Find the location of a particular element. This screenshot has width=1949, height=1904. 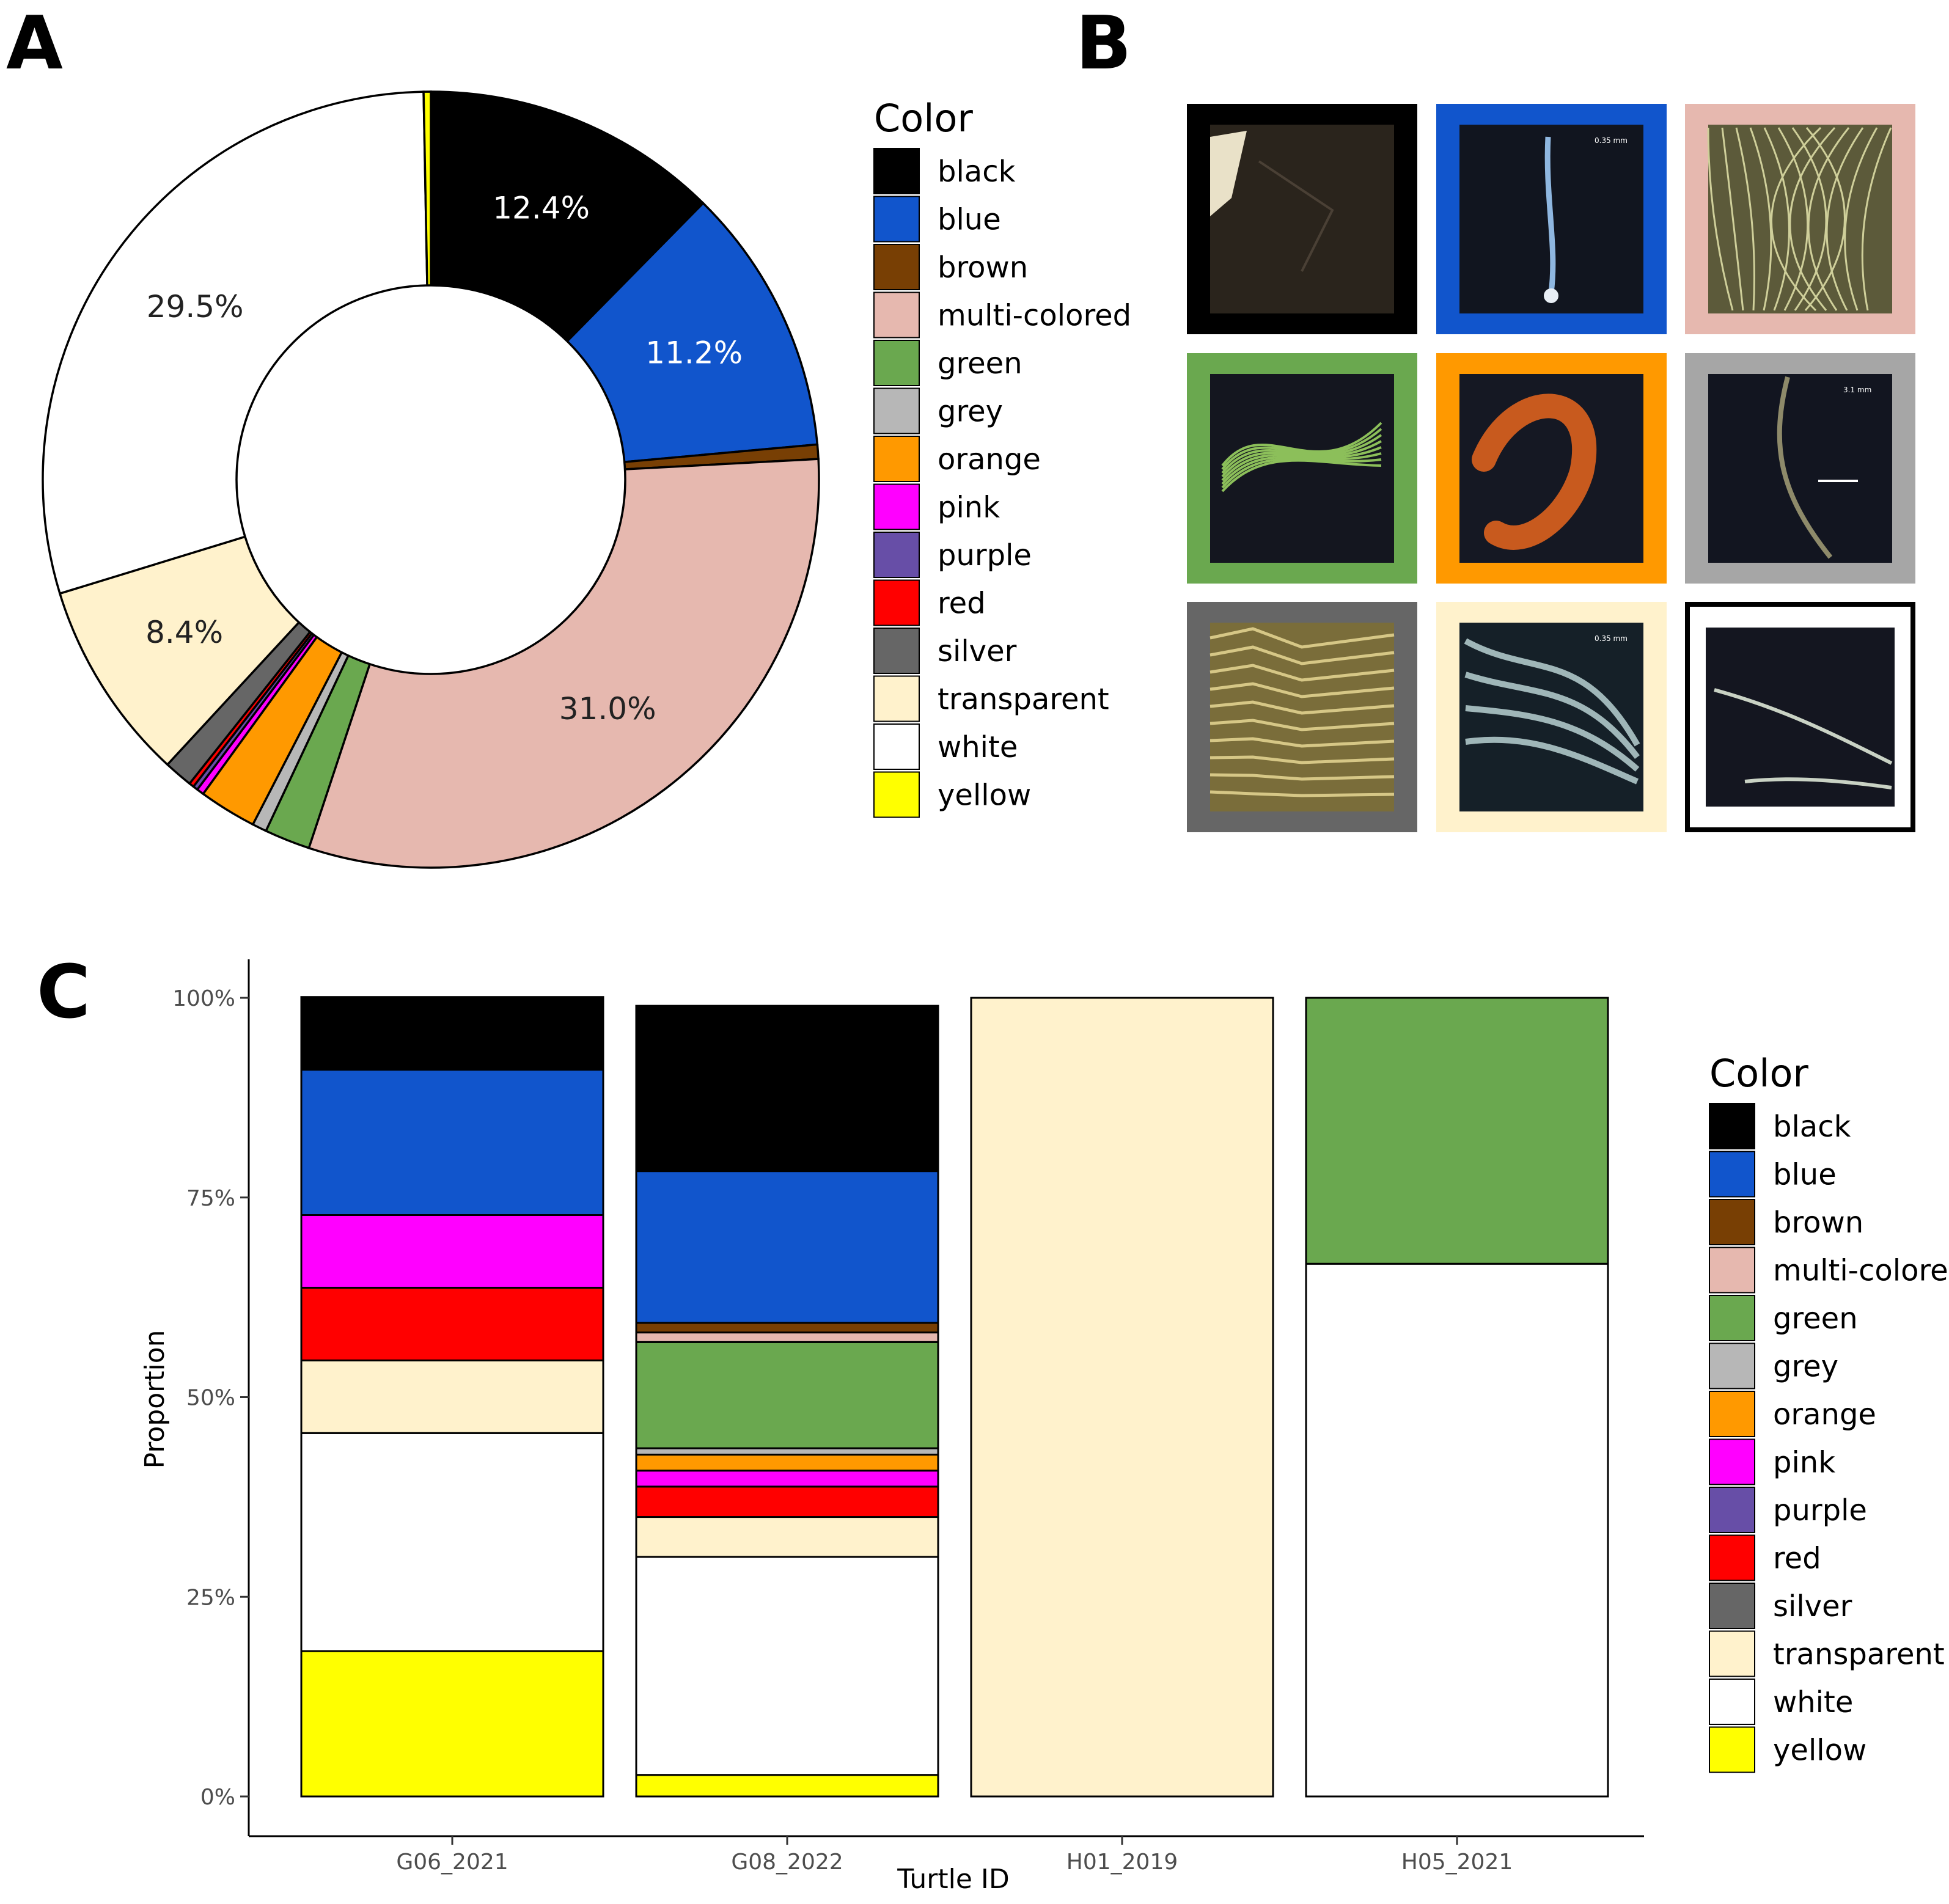

bar-segment-G08_2022-orange is located at coordinates (787, 1463).